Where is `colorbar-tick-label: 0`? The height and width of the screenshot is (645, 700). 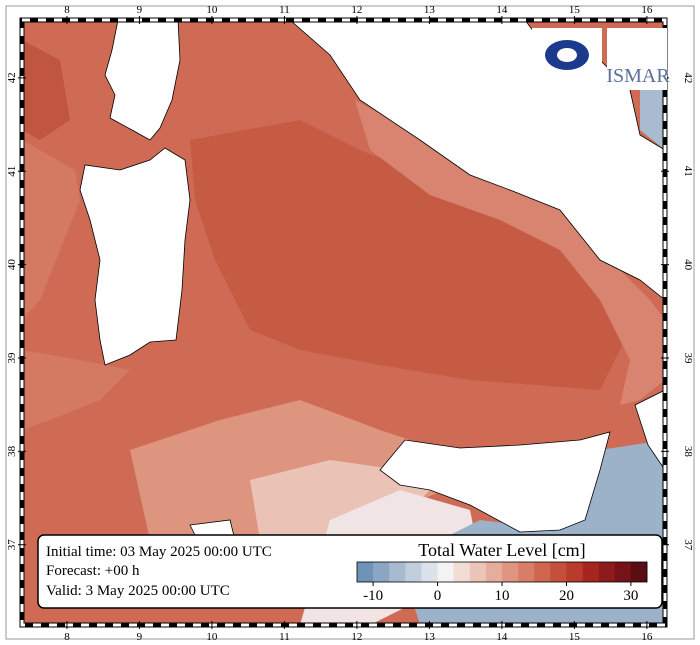 colorbar-tick-label: 0 is located at coordinates (438, 596).